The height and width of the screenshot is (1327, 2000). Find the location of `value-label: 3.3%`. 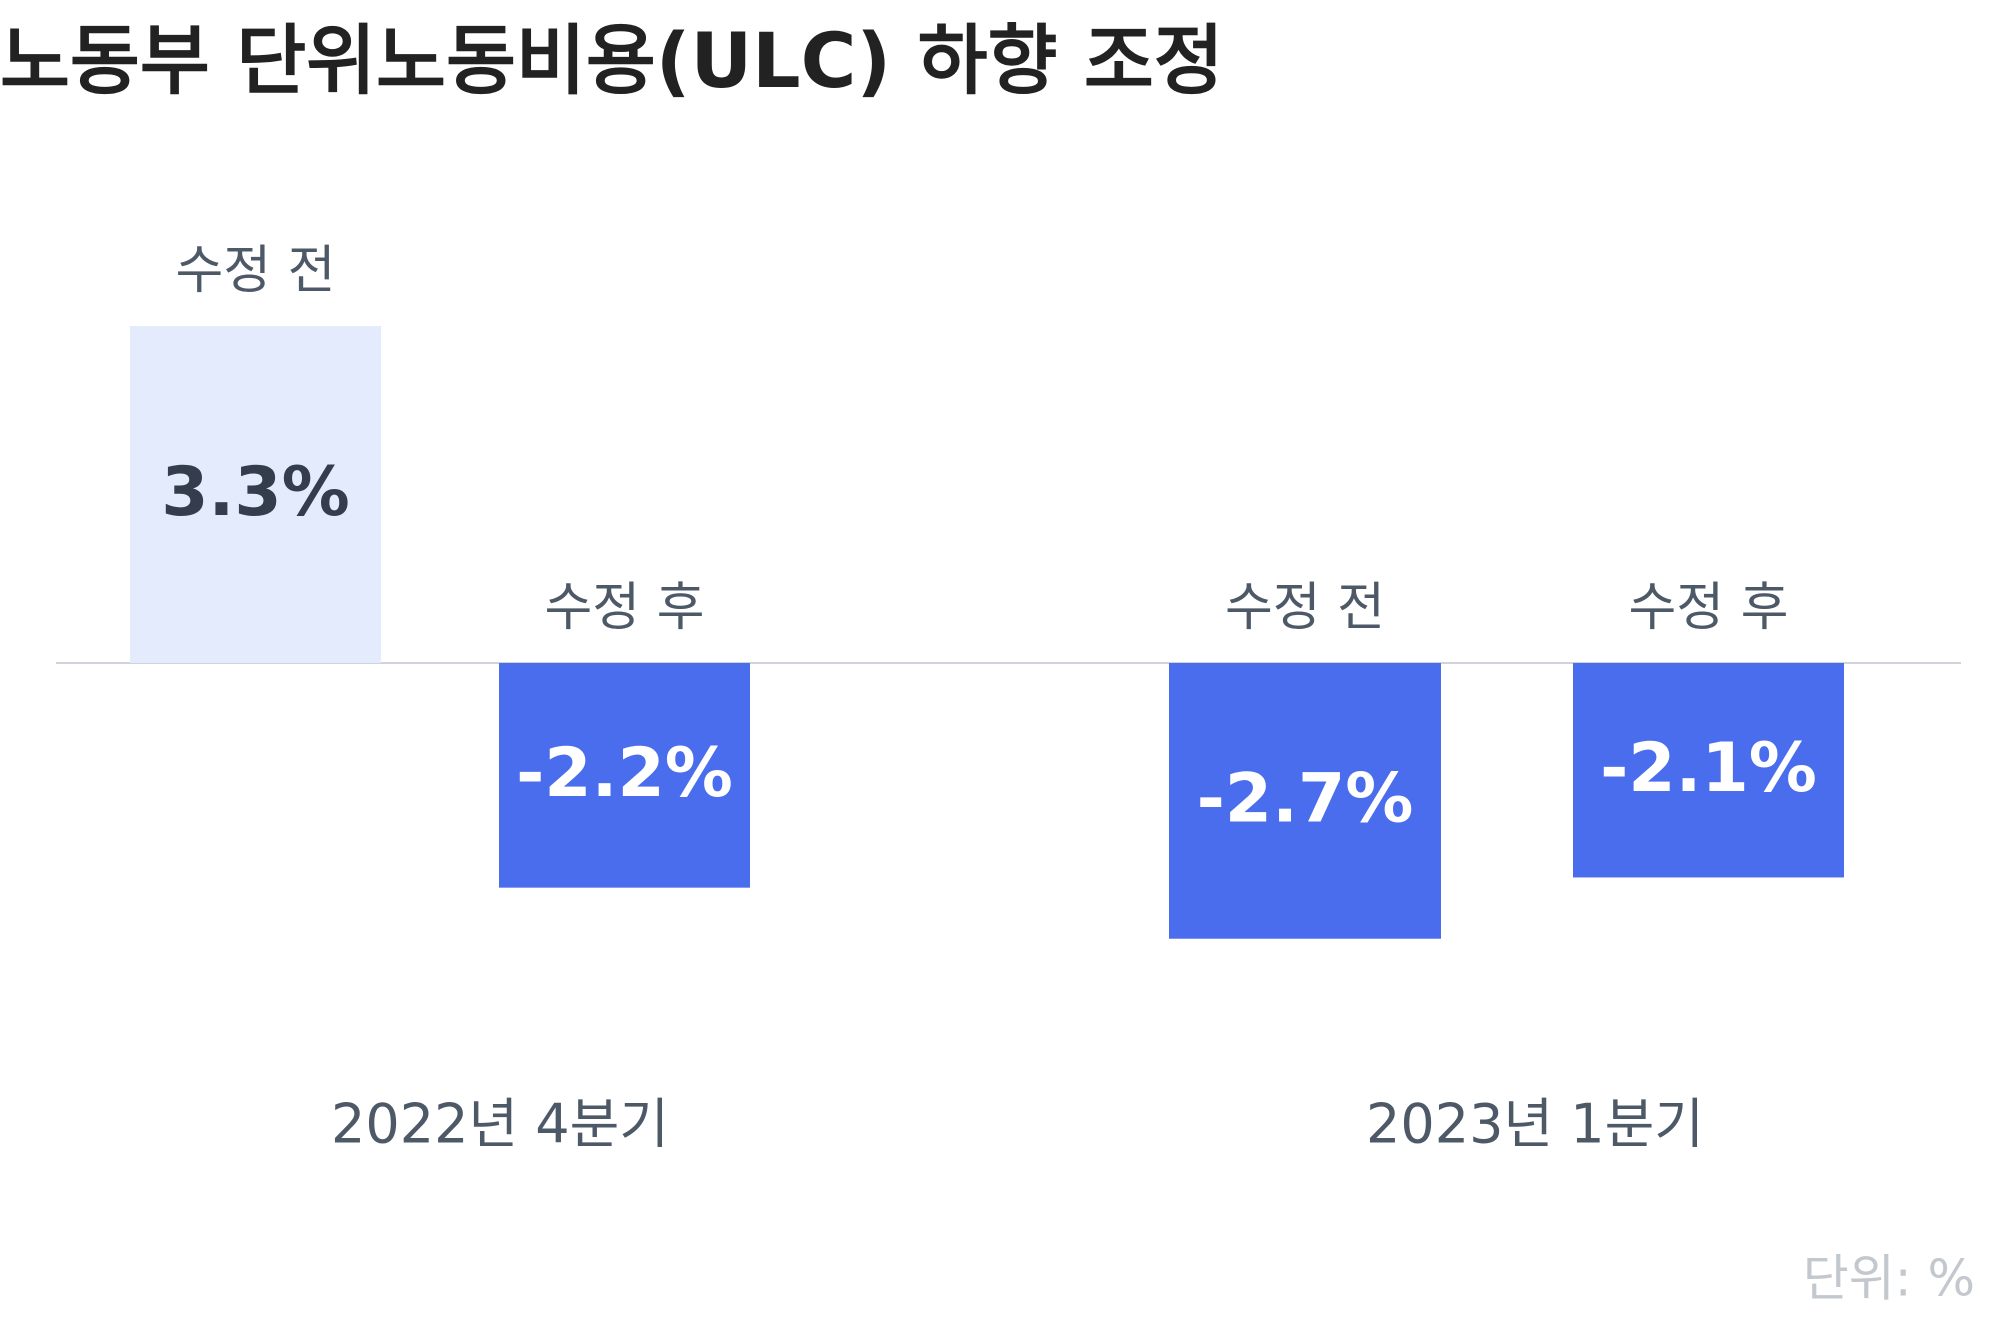

value-label: 3.3% is located at coordinates (255, 492).